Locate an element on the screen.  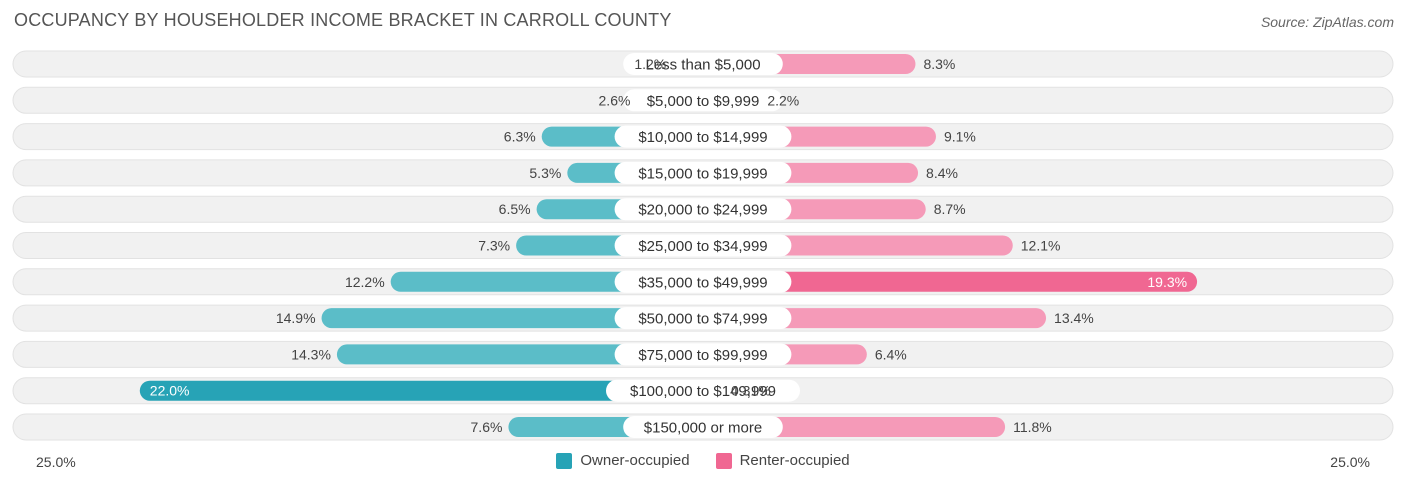
chart-row: $150,000 or more 7.6% 11.8% is located at coordinates (703, 427).